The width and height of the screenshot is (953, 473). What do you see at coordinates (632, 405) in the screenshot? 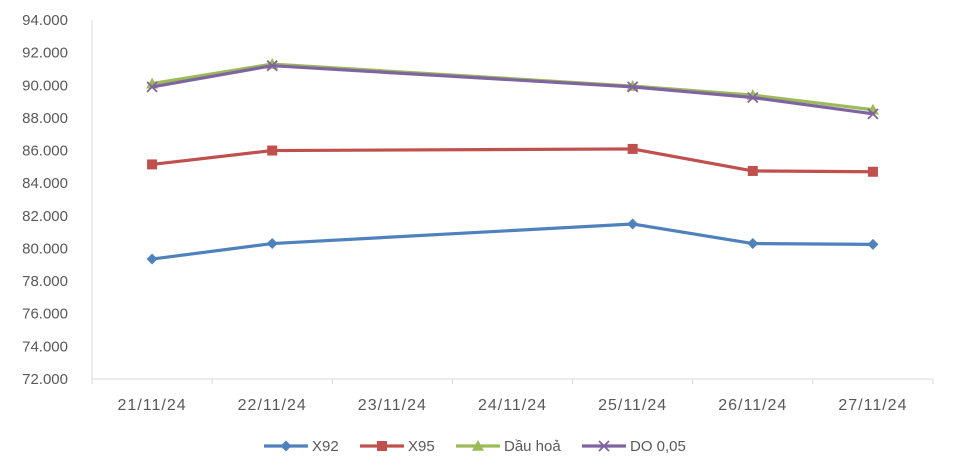
I see `x-tick-label: 25/11/24` at bounding box center [632, 405].